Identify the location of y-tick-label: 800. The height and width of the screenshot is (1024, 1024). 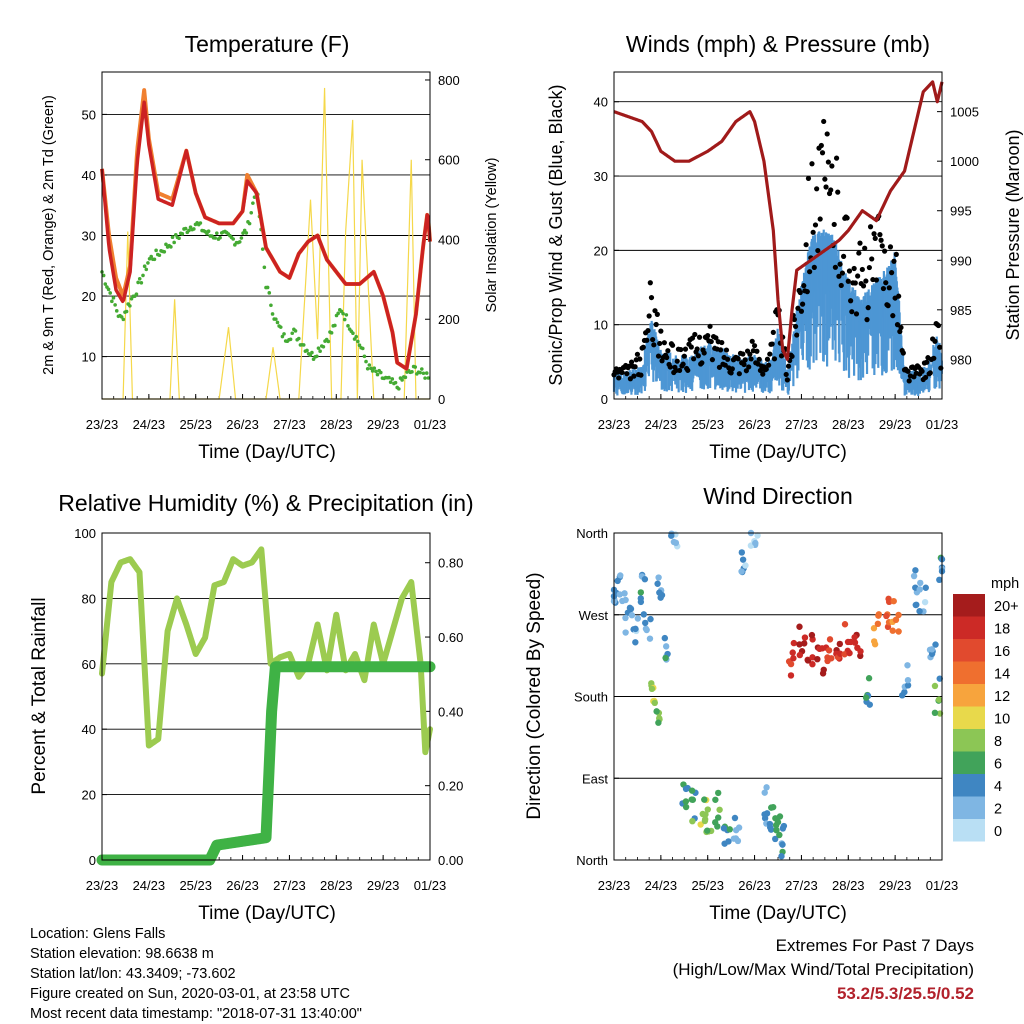
(449, 80).